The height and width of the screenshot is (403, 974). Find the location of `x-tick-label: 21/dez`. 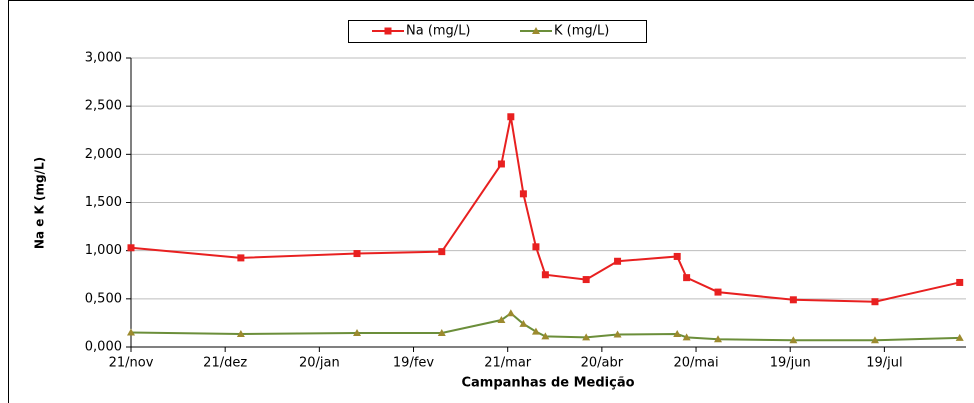

x-tick-label: 21/dez is located at coordinates (225, 363).